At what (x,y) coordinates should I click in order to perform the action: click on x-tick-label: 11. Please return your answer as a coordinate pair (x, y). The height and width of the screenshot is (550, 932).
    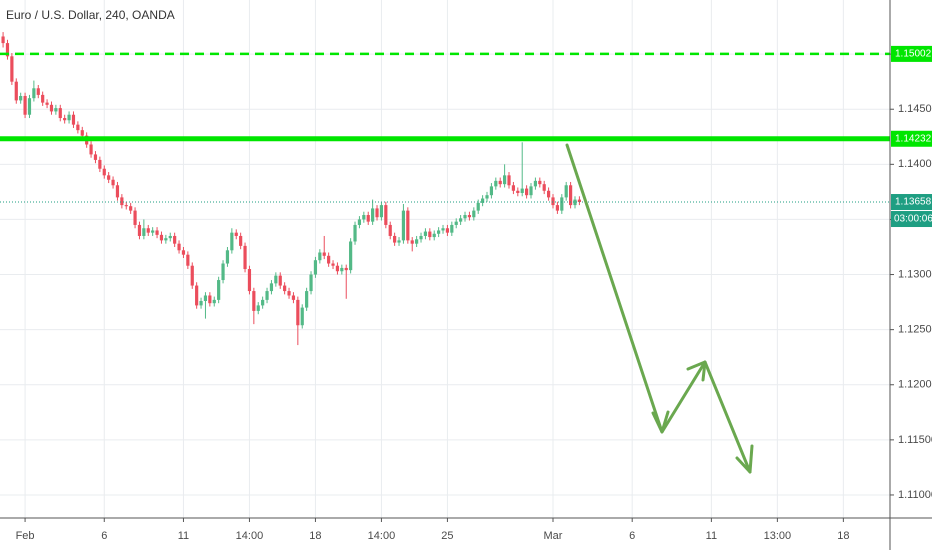
    Looking at the image, I should click on (711, 536).